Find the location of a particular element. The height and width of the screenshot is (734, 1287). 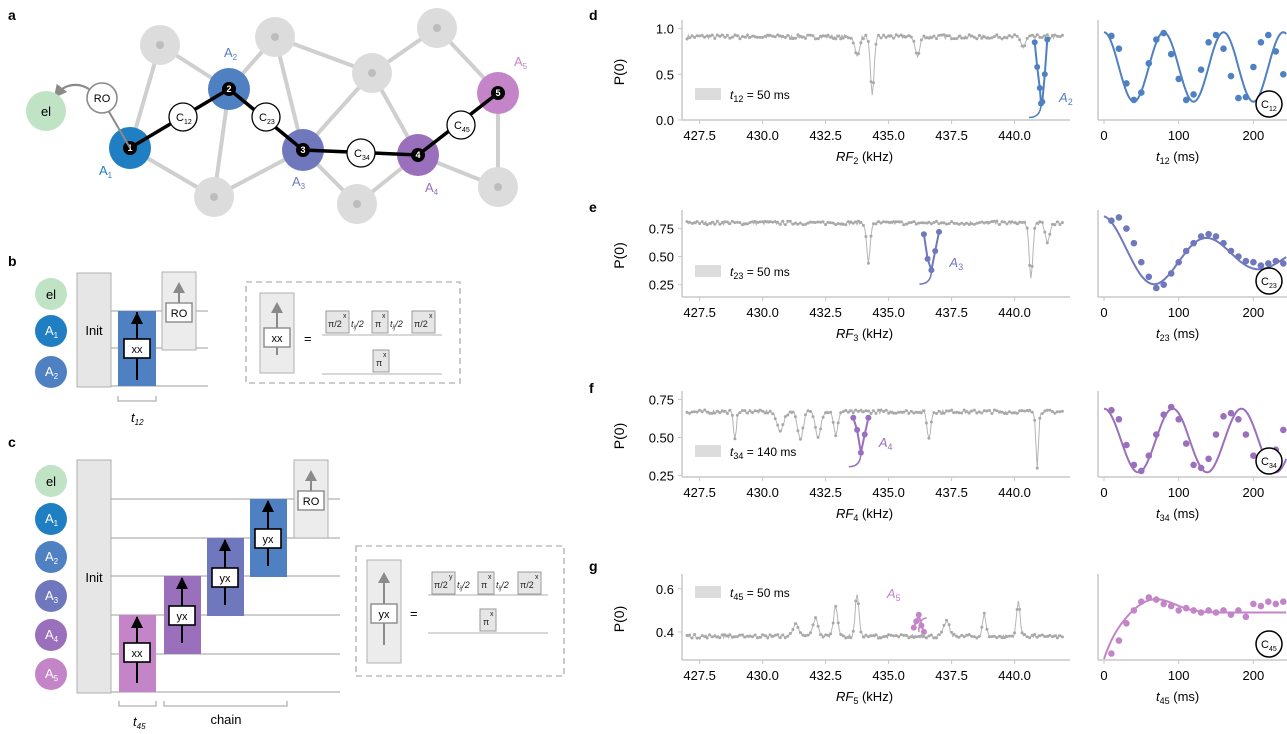

svg-text: x is located at coordinates (431, 316).